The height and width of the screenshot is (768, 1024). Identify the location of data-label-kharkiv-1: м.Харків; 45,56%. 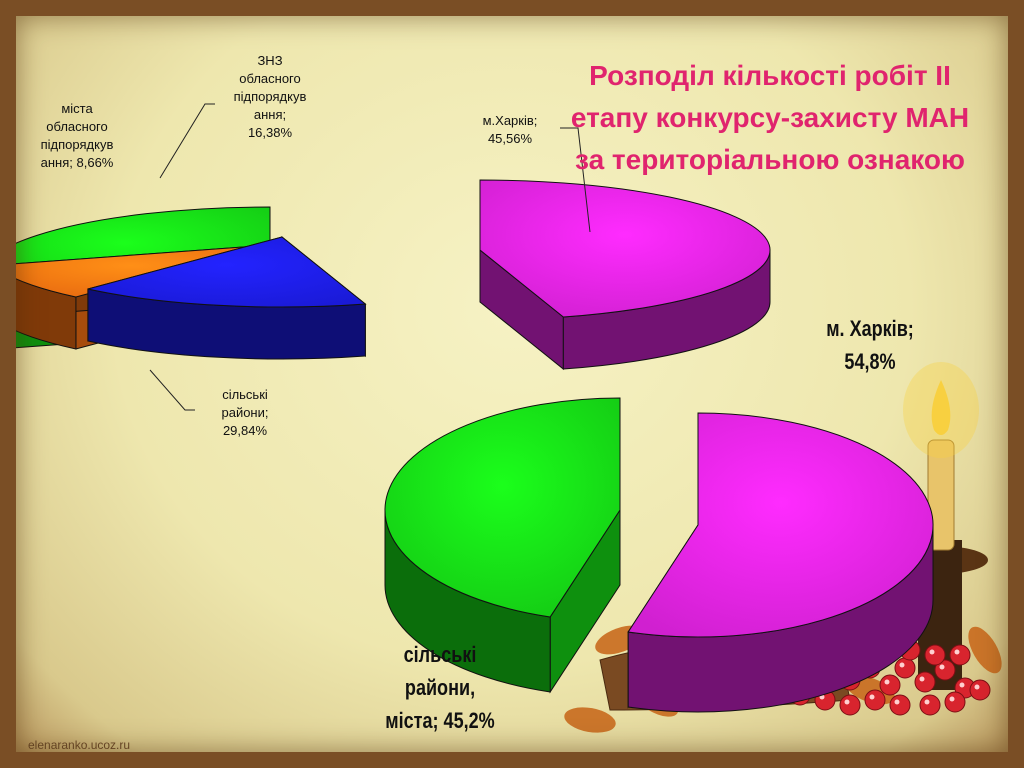
(510, 129).